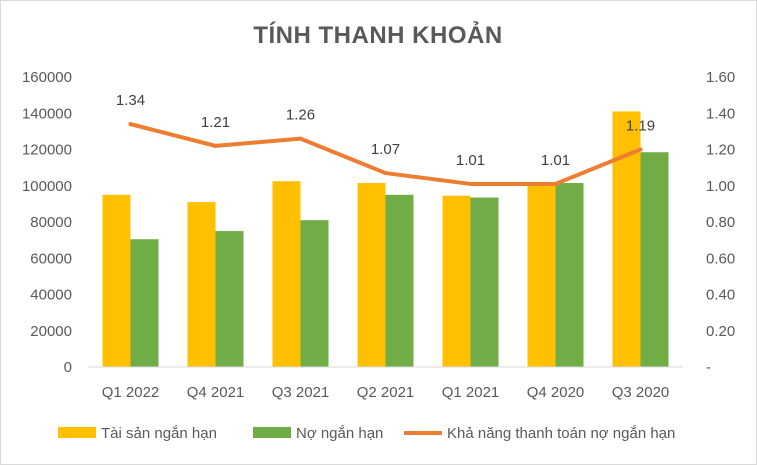 This screenshot has width=757, height=465. What do you see at coordinates (720, 150) in the screenshot?
I see `right-axis-tick-label: 1.20` at bounding box center [720, 150].